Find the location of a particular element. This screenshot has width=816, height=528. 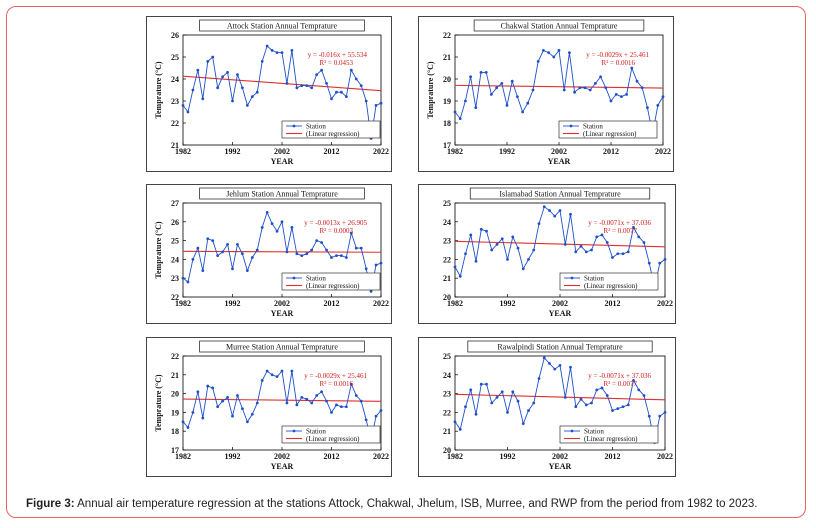

chart-title: Chakwal Station Annual Temprature is located at coordinates (559, 26).